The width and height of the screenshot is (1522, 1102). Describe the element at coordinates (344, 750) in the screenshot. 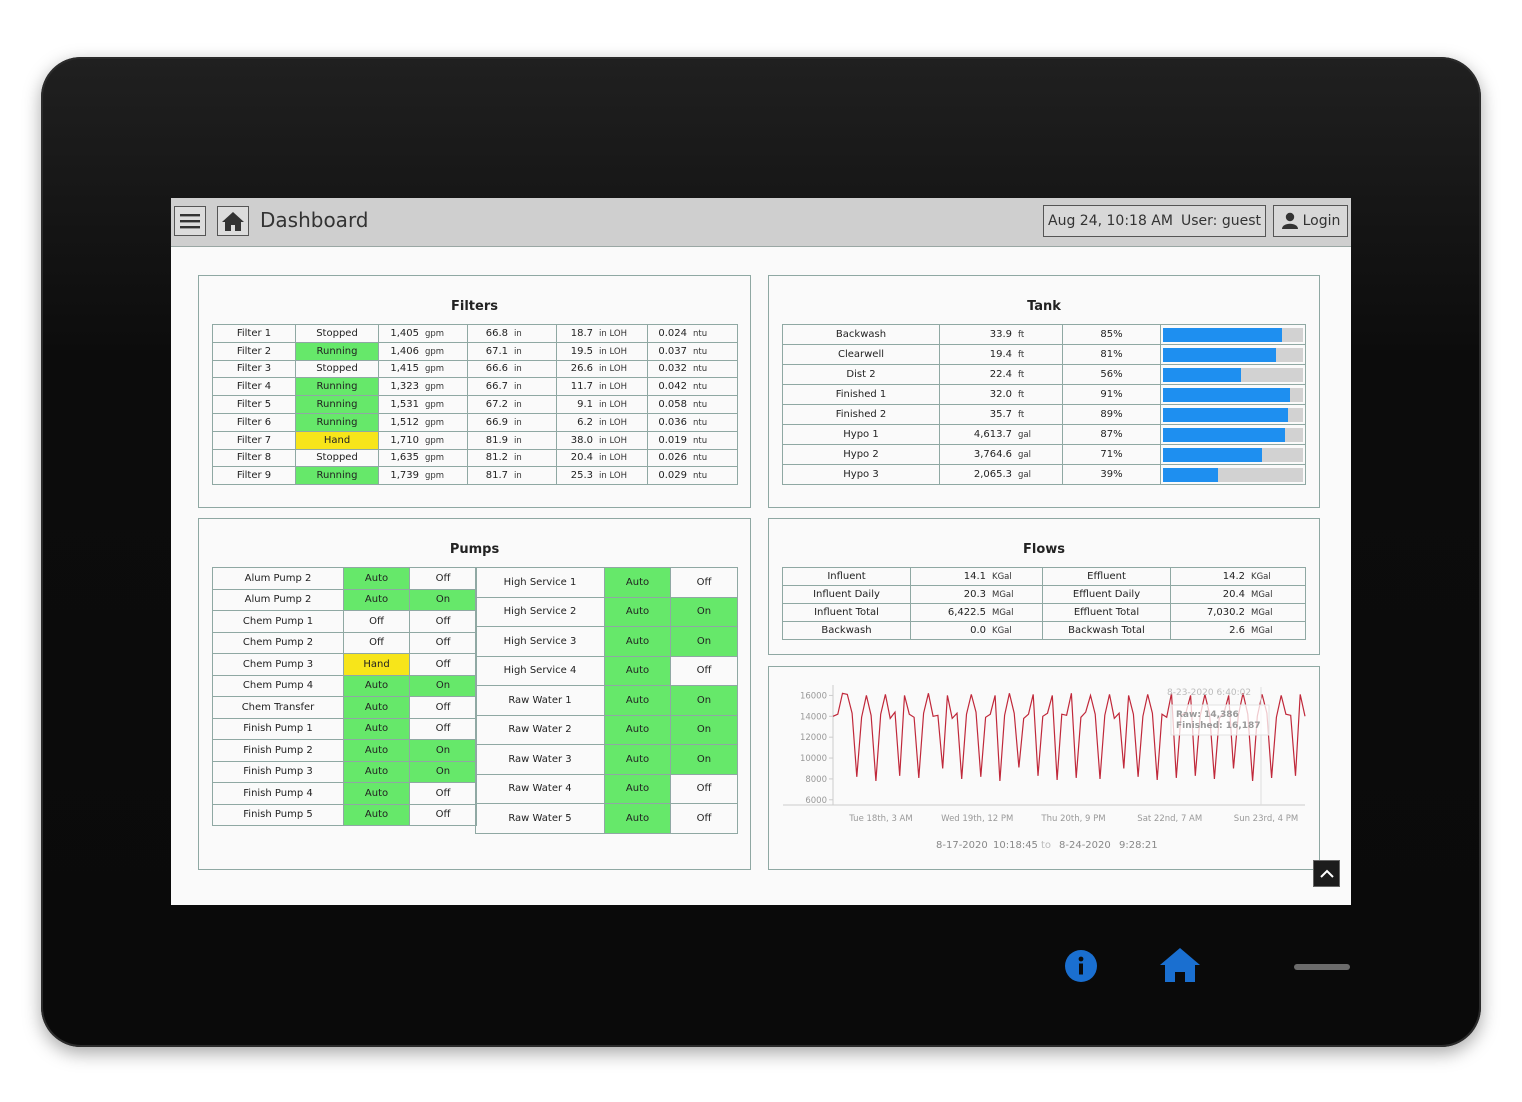

I see `pump-row: Finish Pump 2 Auto On` at that location.